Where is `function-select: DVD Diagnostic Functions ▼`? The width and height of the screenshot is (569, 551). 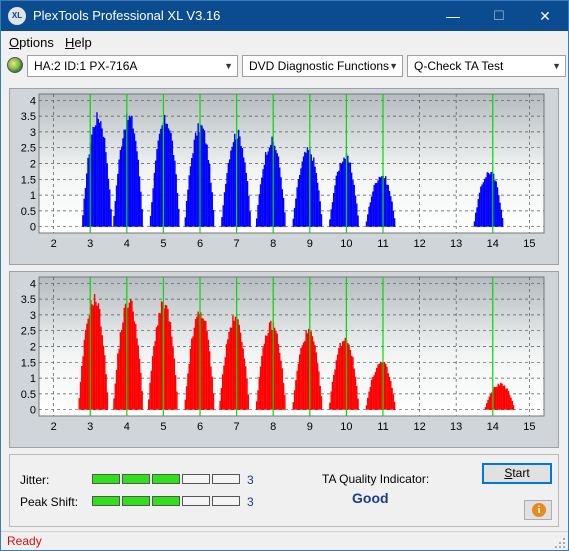 function-select: DVD Diagnostic Functions ▼ is located at coordinates (322, 66).